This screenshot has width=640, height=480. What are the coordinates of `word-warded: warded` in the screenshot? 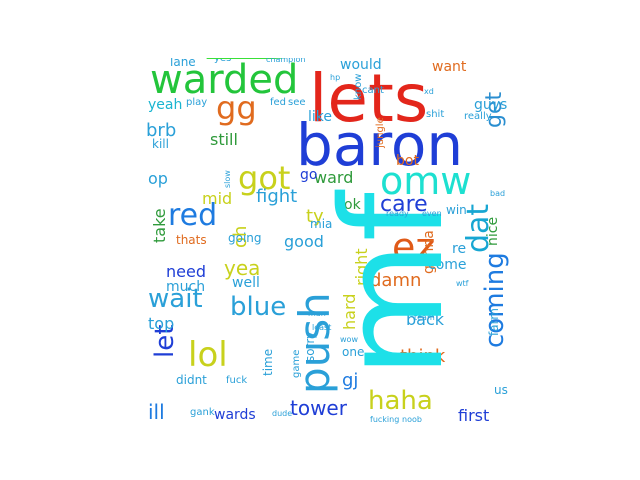 It's located at (224, 80).